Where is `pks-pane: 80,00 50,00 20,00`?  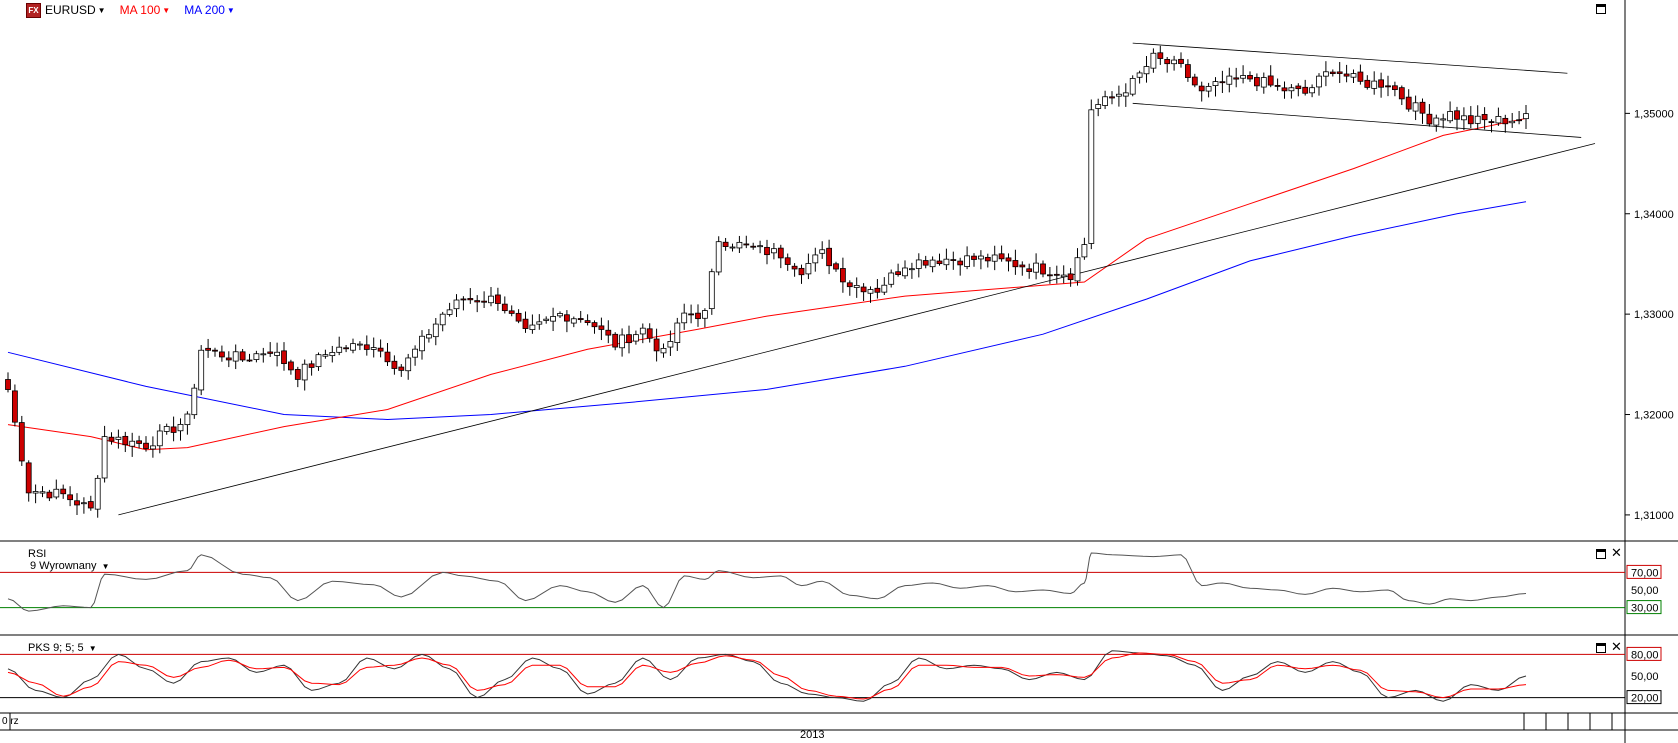 pks-pane: 80,00 50,00 20,00 is located at coordinates (831, 675).